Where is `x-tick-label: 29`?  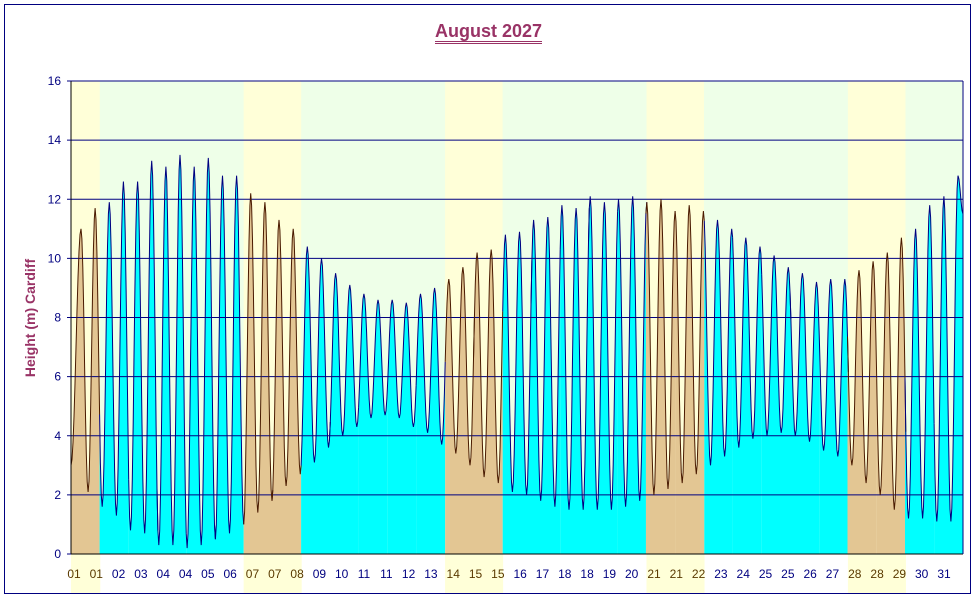
x-tick-label: 29 is located at coordinates (900, 574).